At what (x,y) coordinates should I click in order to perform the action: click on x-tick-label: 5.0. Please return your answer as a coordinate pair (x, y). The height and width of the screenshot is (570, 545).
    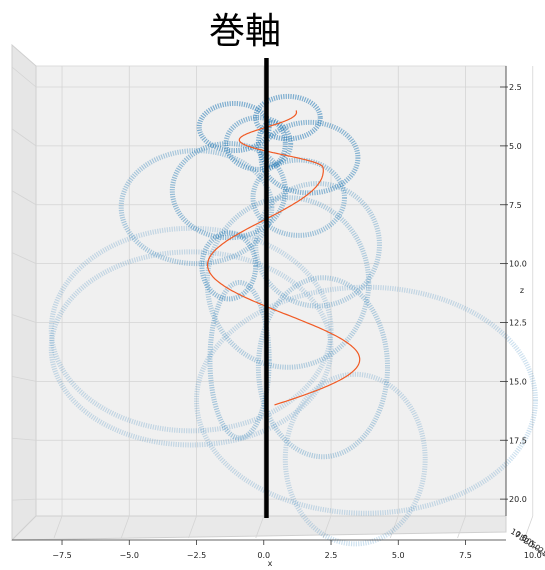
    Looking at the image, I should click on (398, 555).